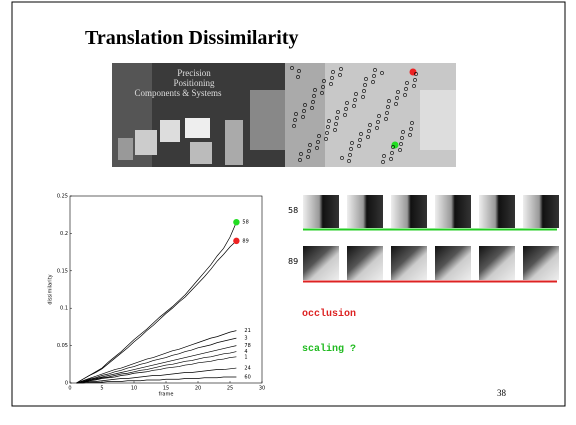 This screenshot has height=425, width=576. I want to click on x-axis-label: frame, so click(166, 395).